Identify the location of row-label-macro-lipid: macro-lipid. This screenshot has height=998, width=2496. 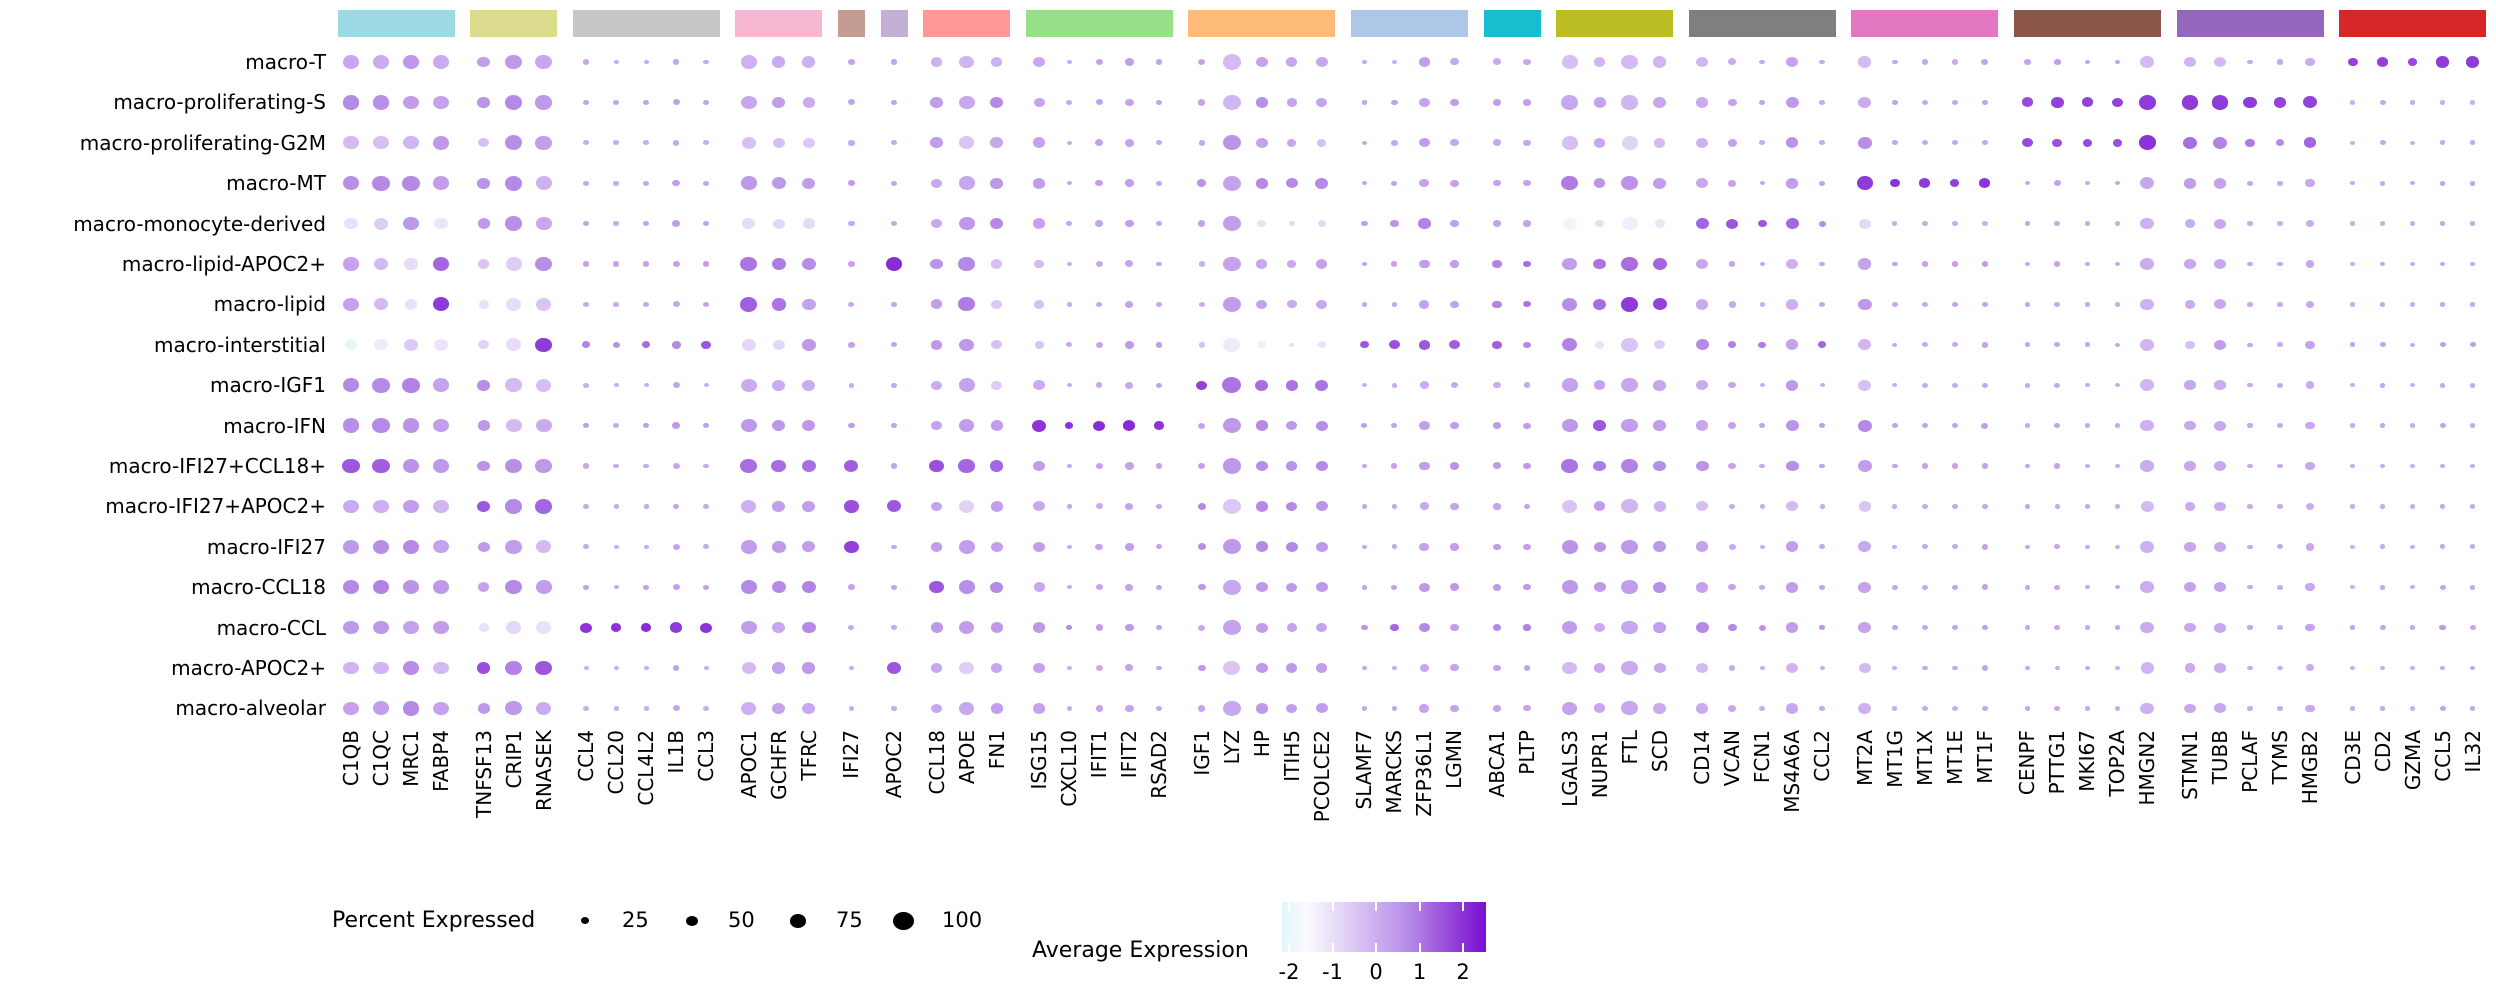
(269, 304).